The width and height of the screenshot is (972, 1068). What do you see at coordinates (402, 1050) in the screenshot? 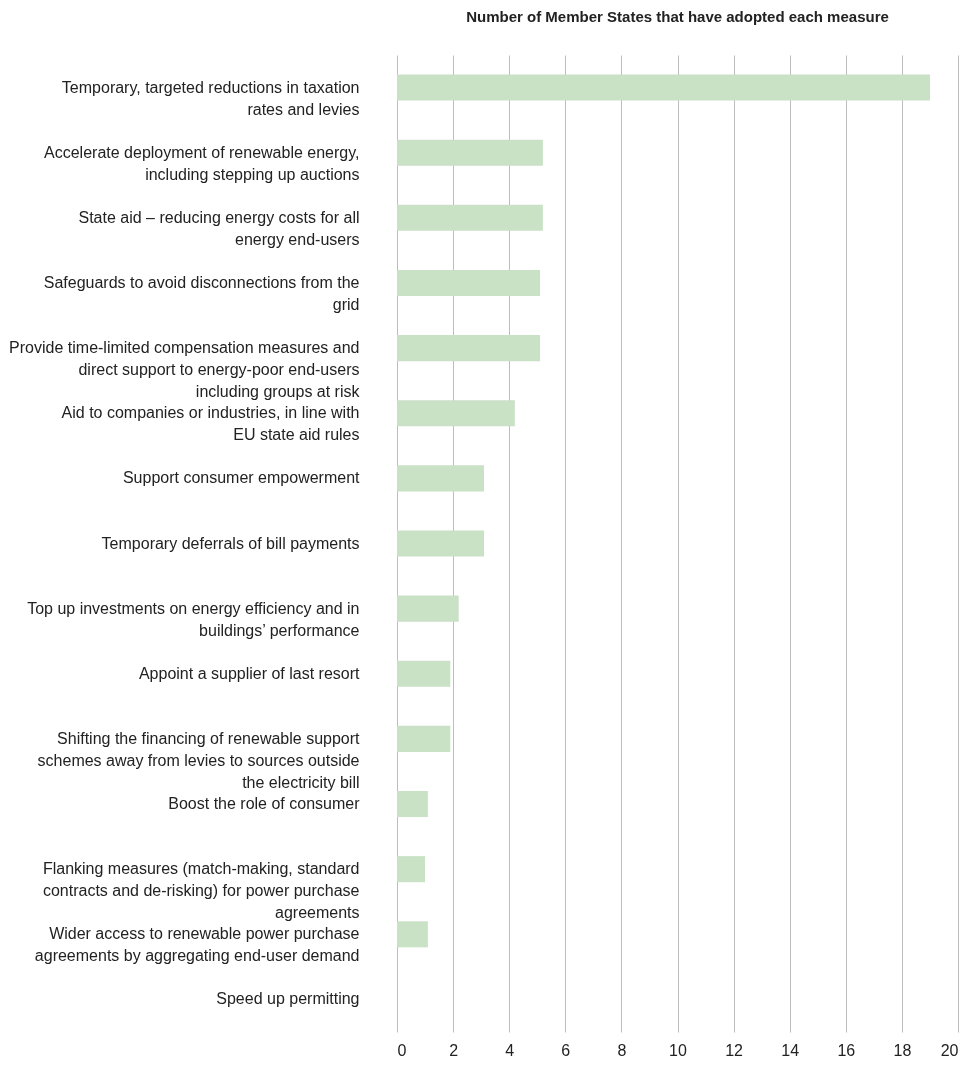
I see `x-tick-label: 0` at bounding box center [402, 1050].